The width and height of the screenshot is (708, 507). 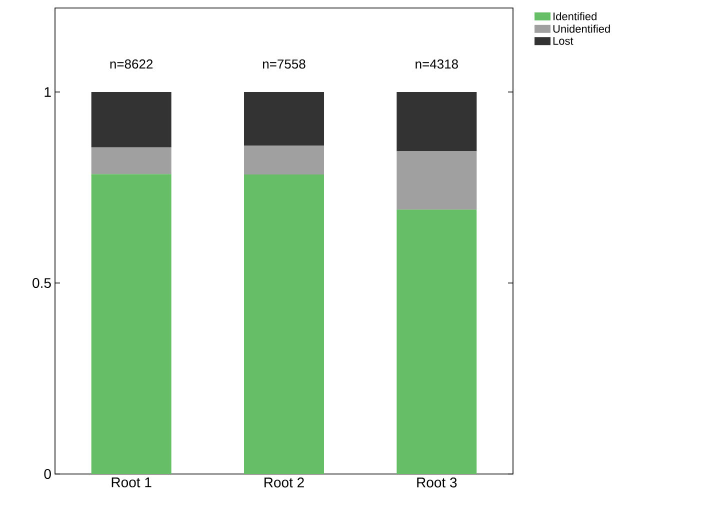 I want to click on legend-label: Unidentified, so click(x=581, y=28).